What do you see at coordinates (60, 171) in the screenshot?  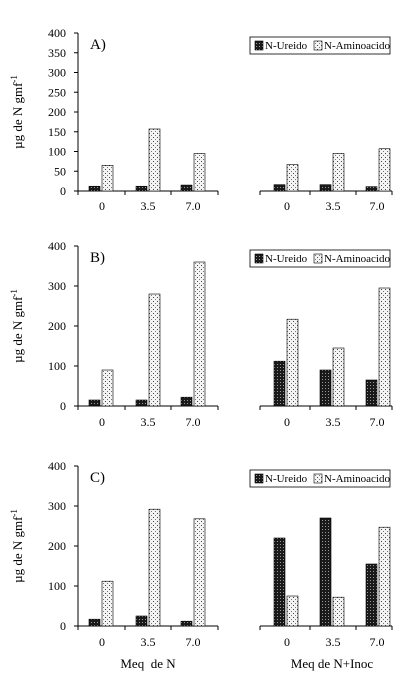 I see `y-tick-label: 50` at bounding box center [60, 171].